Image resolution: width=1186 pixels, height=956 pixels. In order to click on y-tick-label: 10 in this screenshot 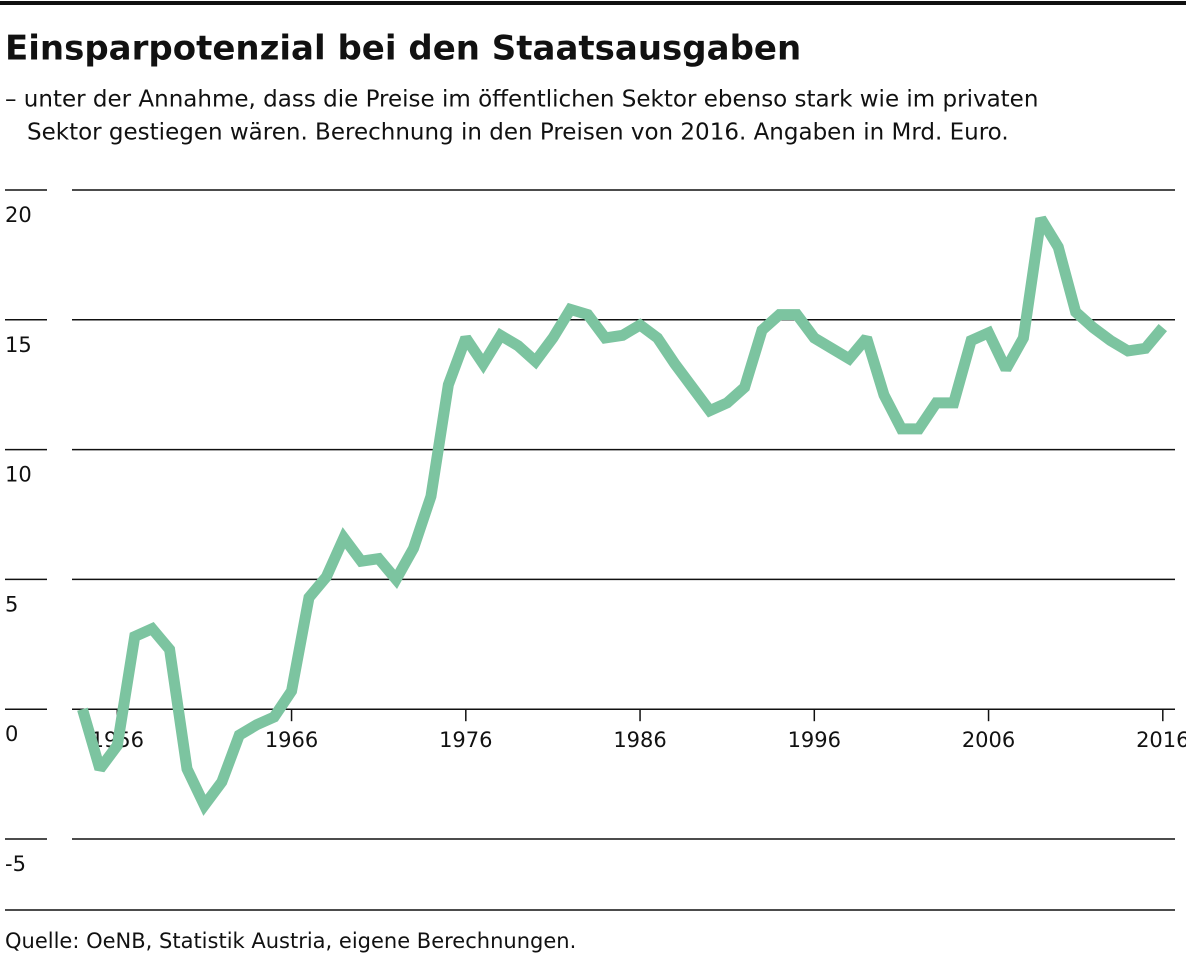, I will do `click(18, 475)`.